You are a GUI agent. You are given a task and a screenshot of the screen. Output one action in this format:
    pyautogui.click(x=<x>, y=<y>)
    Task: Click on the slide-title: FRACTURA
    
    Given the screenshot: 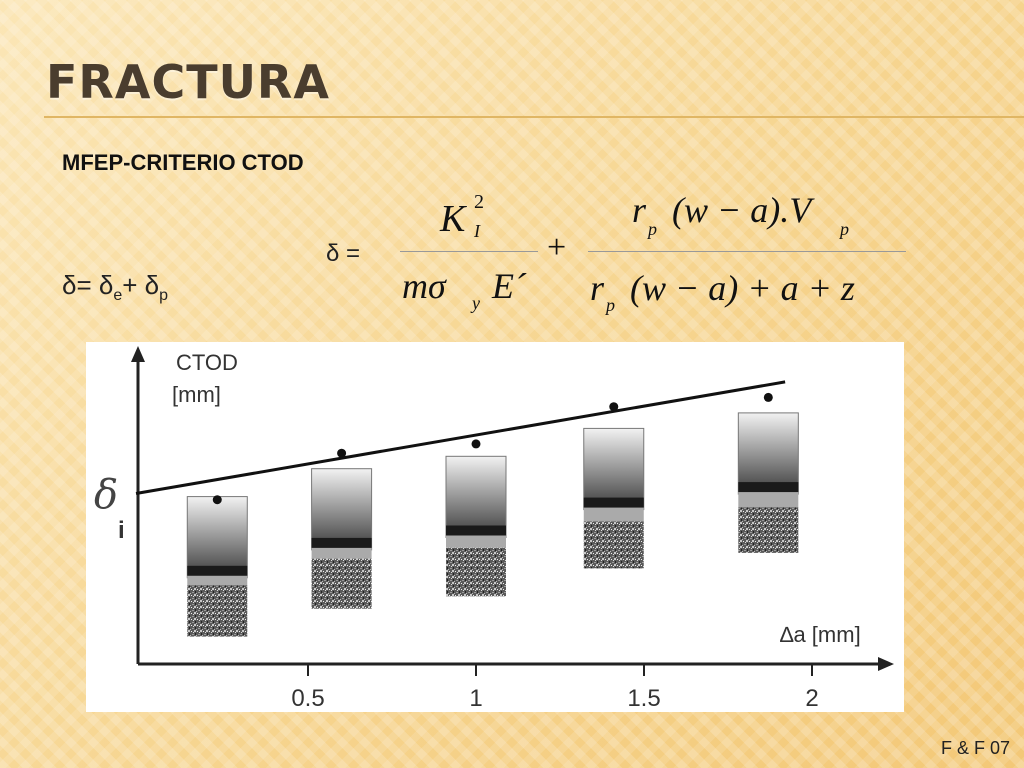 What is the action you would take?
    pyautogui.click(x=188, y=82)
    